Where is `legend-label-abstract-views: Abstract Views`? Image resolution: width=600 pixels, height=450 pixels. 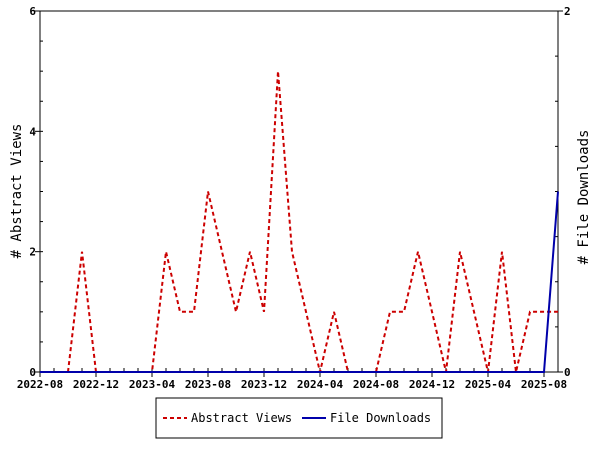
legend-label-abstract-views: Abstract Views is located at coordinates (241, 418).